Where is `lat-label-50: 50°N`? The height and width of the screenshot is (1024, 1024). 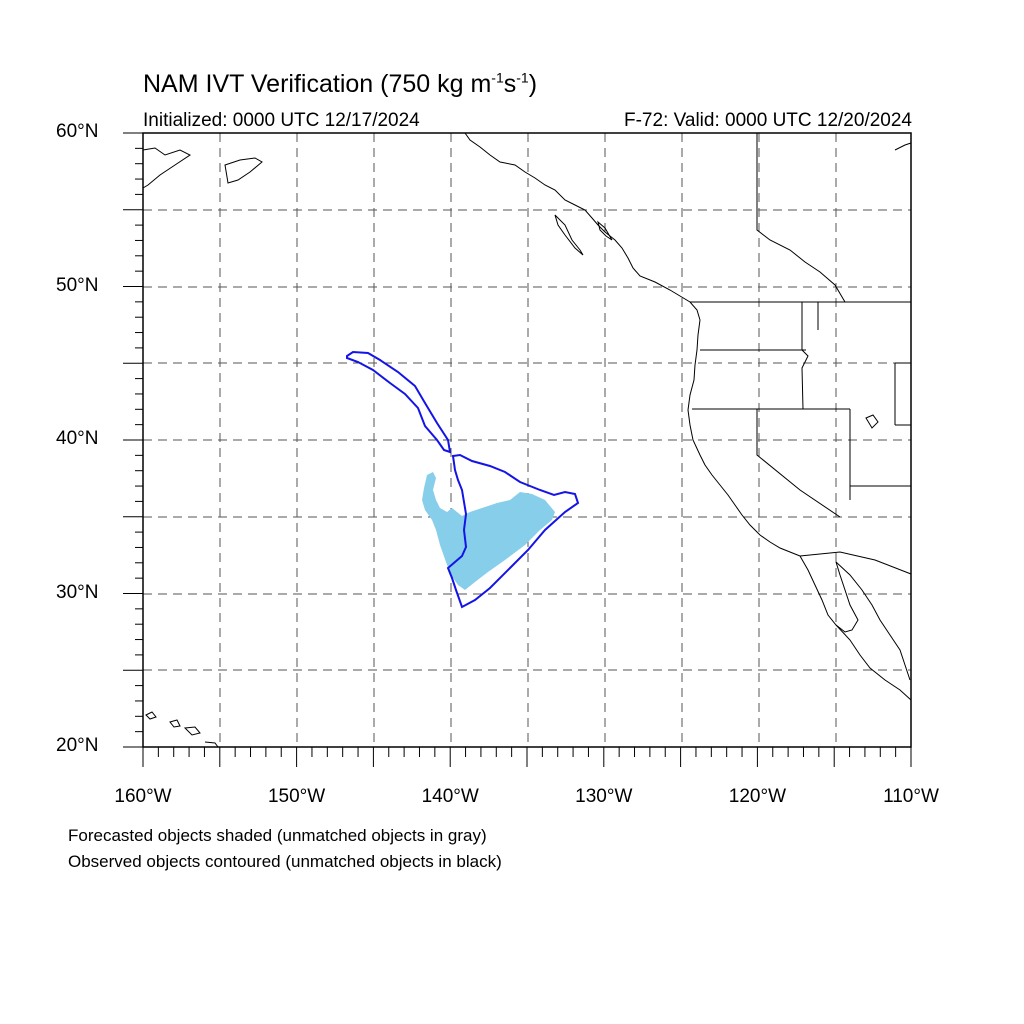 lat-label-50: 50°N is located at coordinates (77, 285).